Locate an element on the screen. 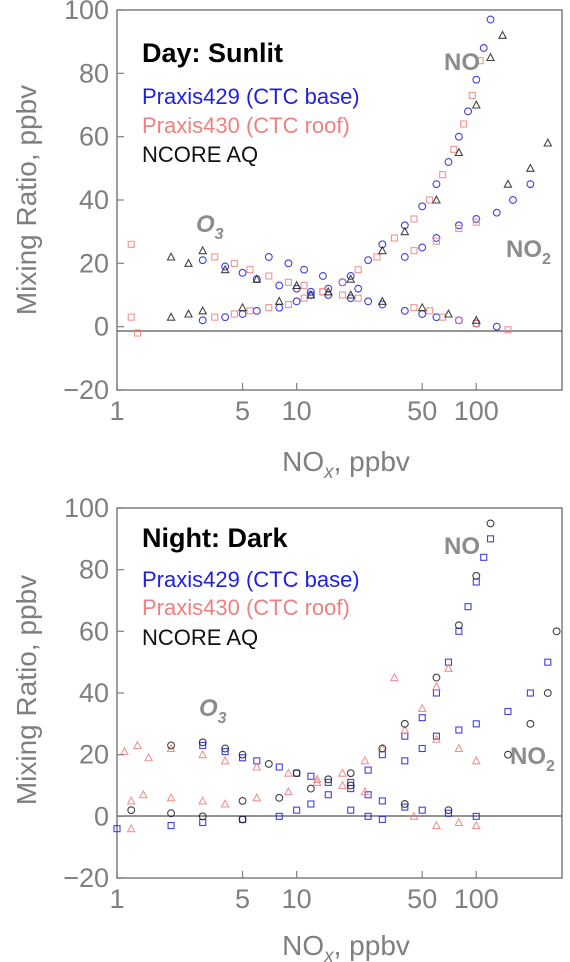 This screenshot has height=962, width=570. x-tick-label-day: 50 is located at coordinates (422, 411).